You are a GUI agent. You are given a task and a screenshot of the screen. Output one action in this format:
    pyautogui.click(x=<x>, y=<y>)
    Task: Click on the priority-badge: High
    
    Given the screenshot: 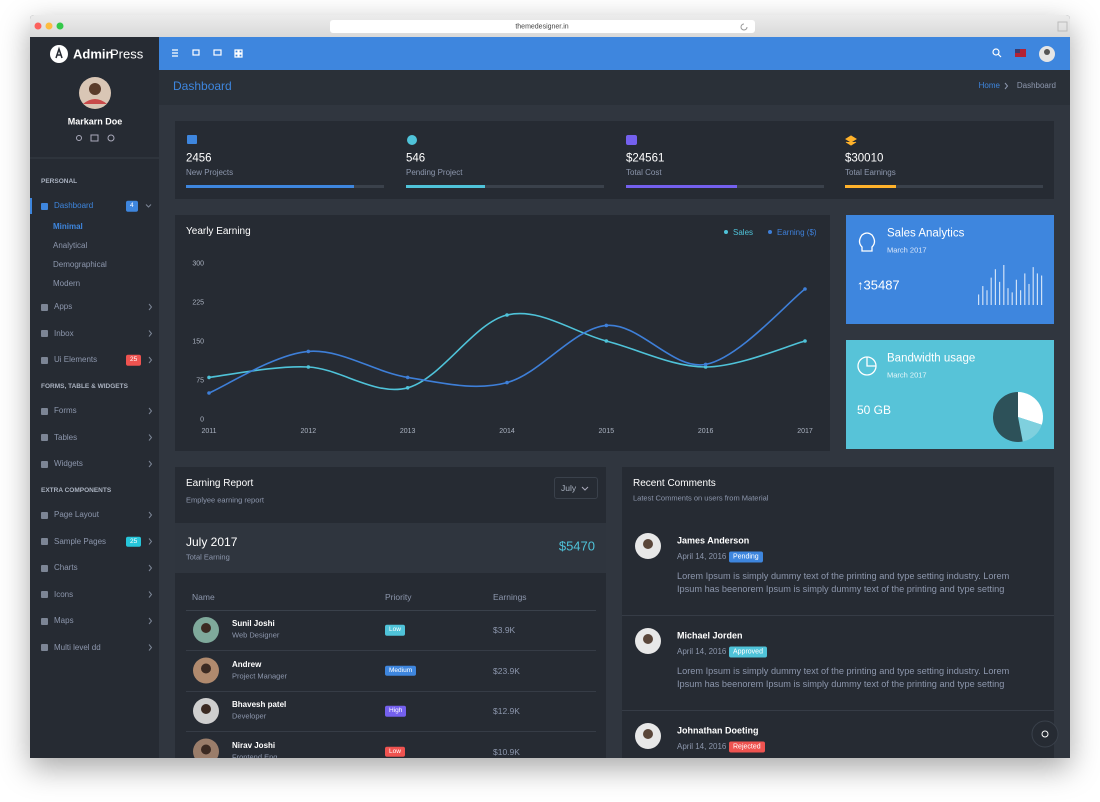 What is the action you would take?
    pyautogui.click(x=396, y=711)
    